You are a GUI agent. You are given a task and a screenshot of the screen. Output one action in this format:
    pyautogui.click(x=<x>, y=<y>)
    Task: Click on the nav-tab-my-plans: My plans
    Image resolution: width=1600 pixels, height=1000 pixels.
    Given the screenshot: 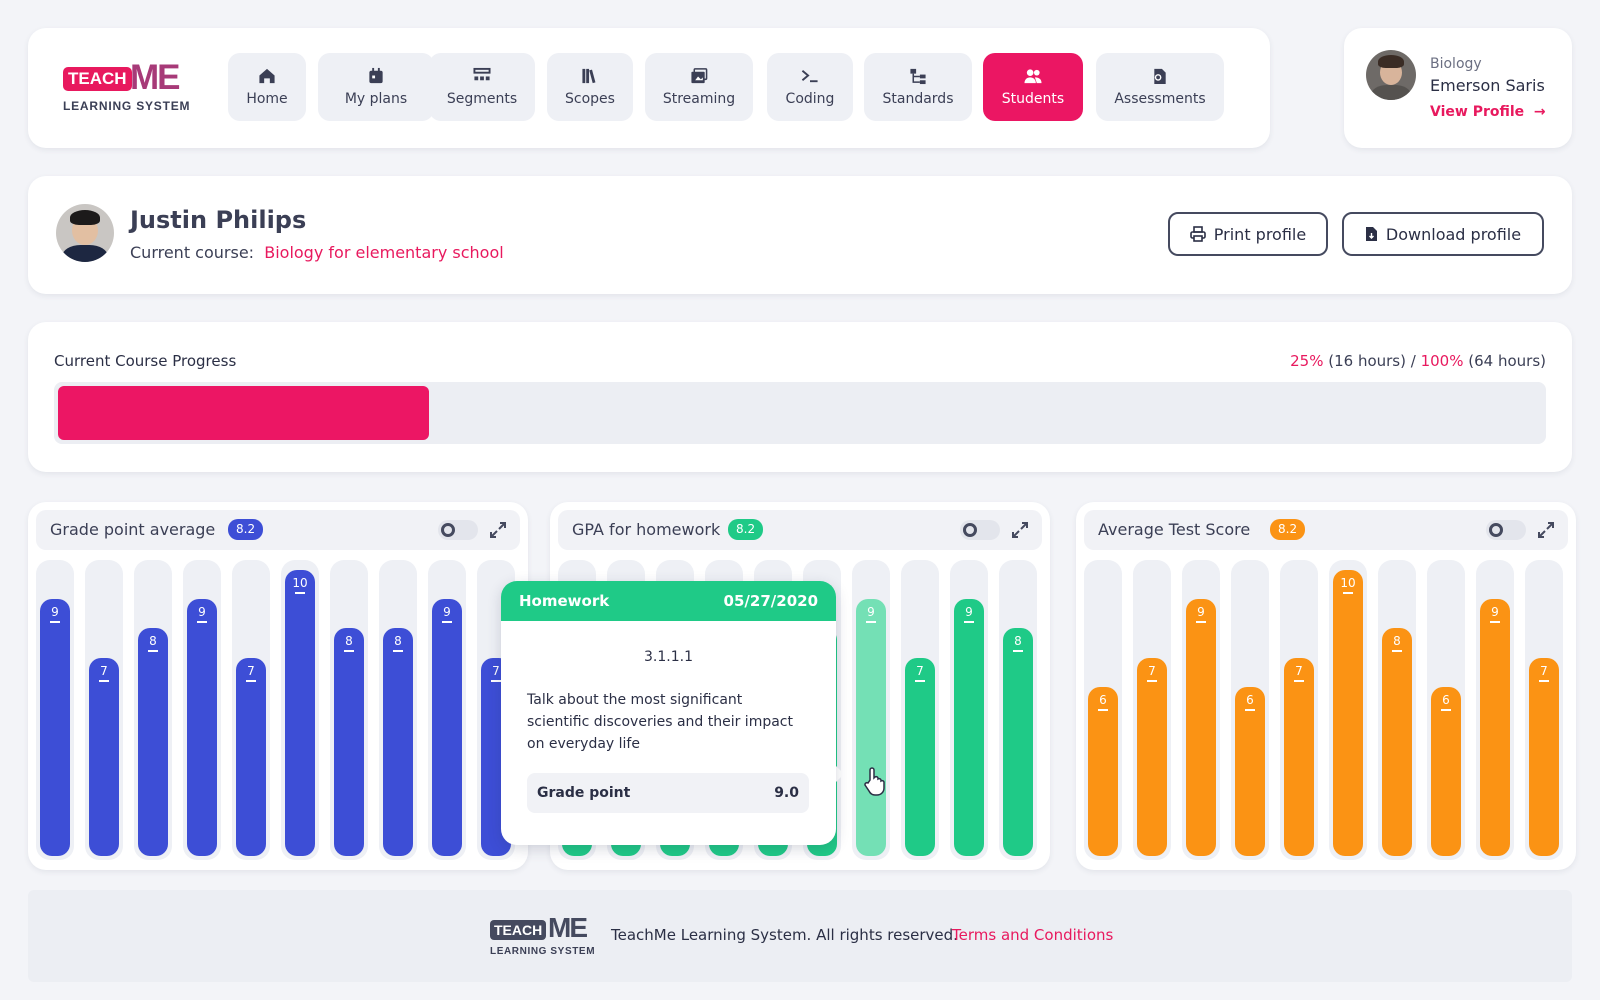 What is the action you would take?
    pyautogui.click(x=376, y=87)
    